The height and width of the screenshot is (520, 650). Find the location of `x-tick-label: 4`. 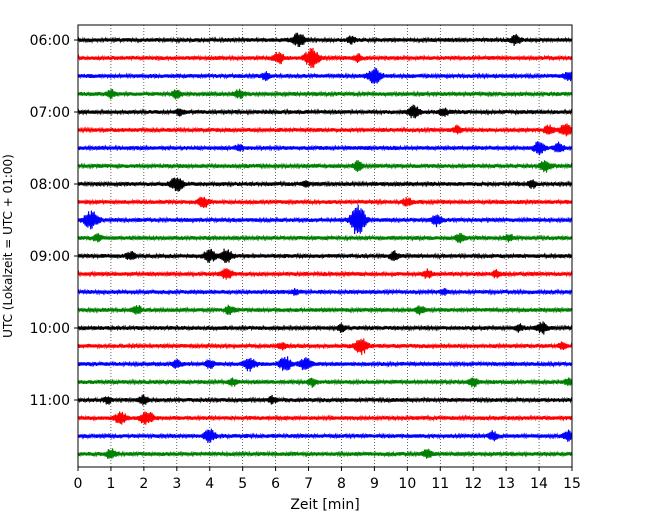

x-tick-label: 4 is located at coordinates (209, 484).